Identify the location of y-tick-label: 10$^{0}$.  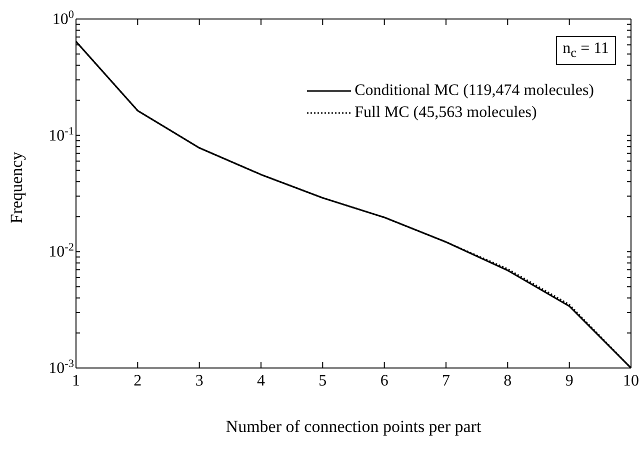
(63, 18).